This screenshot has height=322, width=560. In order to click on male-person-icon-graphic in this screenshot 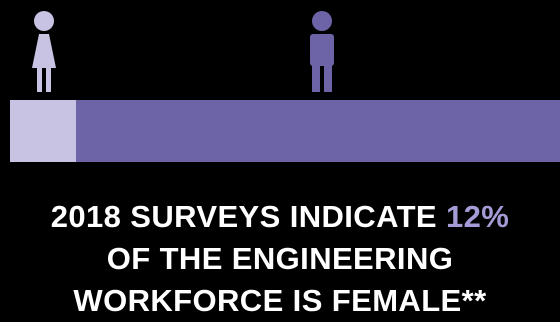, I will do `click(322, 51)`.